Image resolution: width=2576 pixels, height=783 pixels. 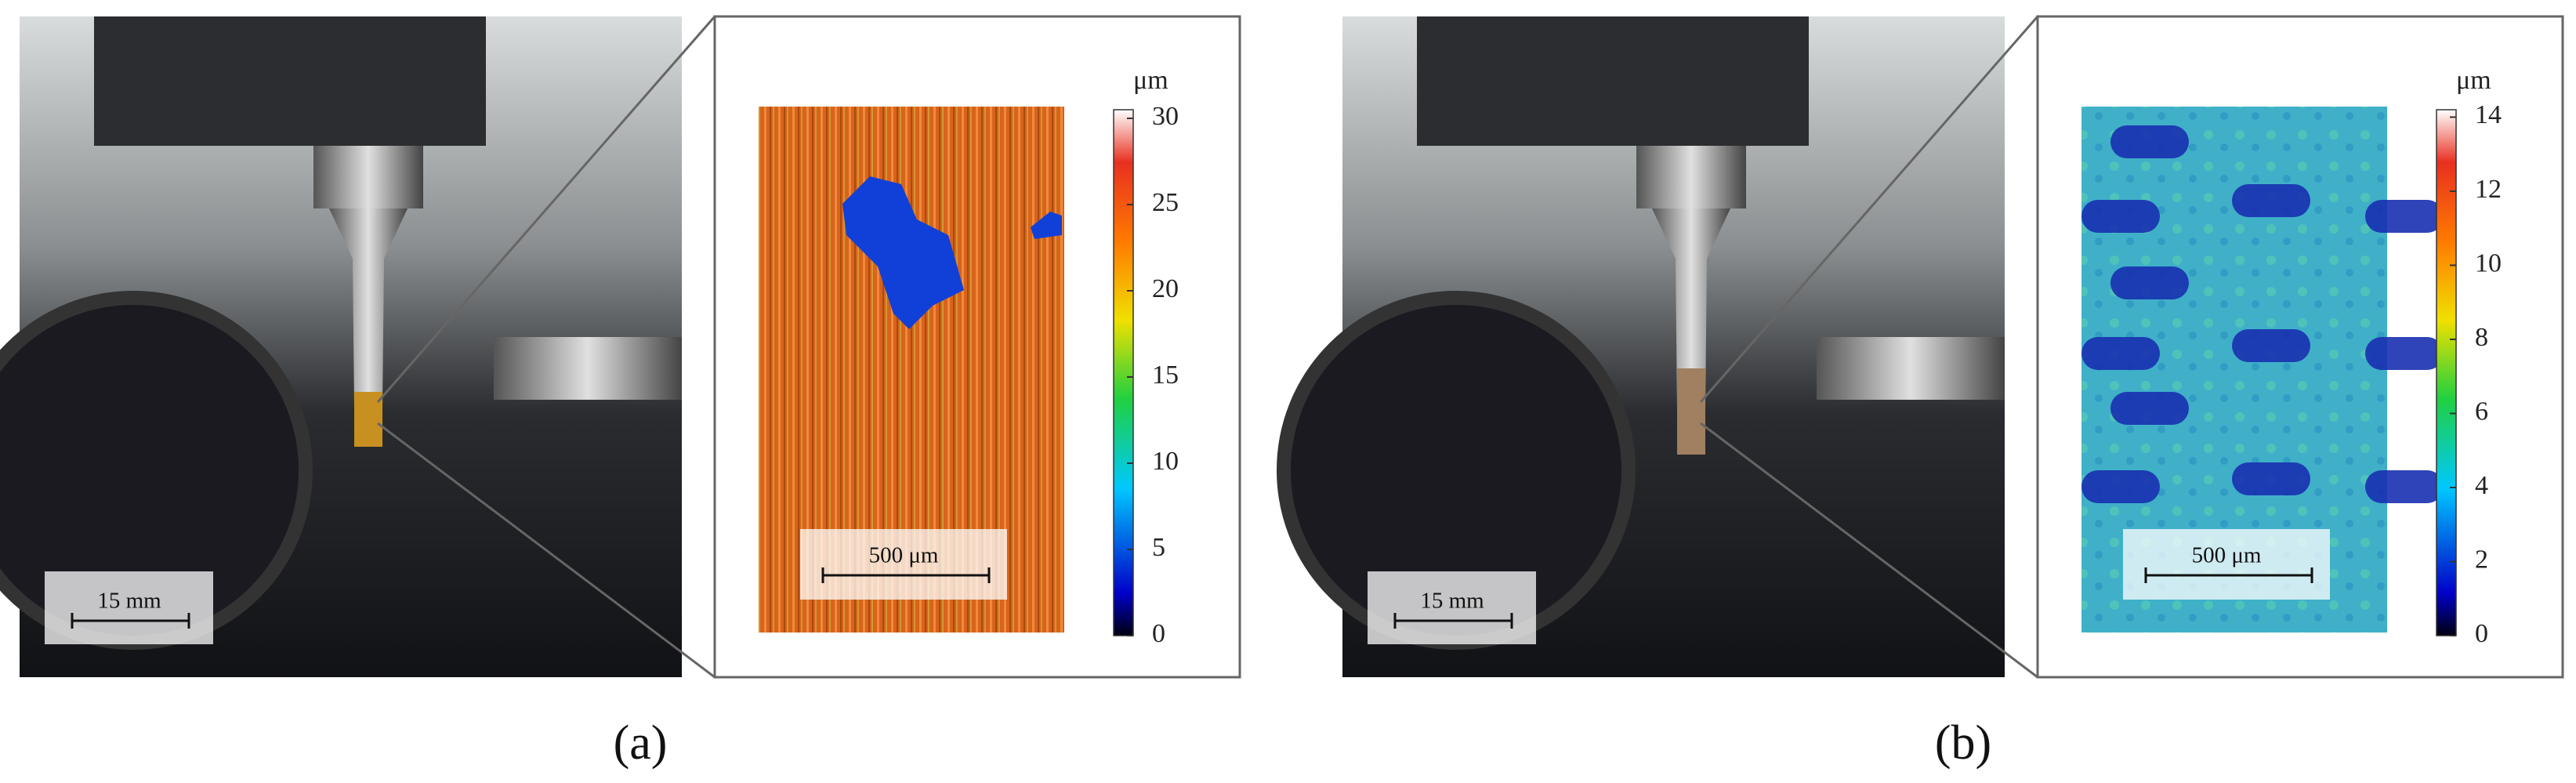 I want to click on colorbar-tick-label: 6, so click(x=2481, y=411).